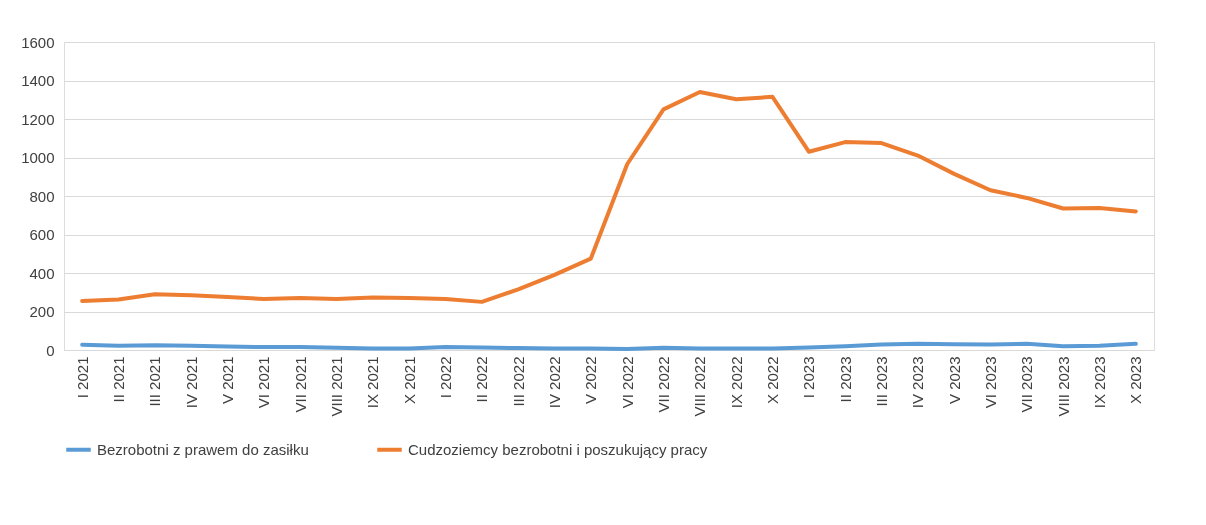  Describe the element at coordinates (881, 381) in the screenshot. I see `x-tick-label: III 2023` at that location.